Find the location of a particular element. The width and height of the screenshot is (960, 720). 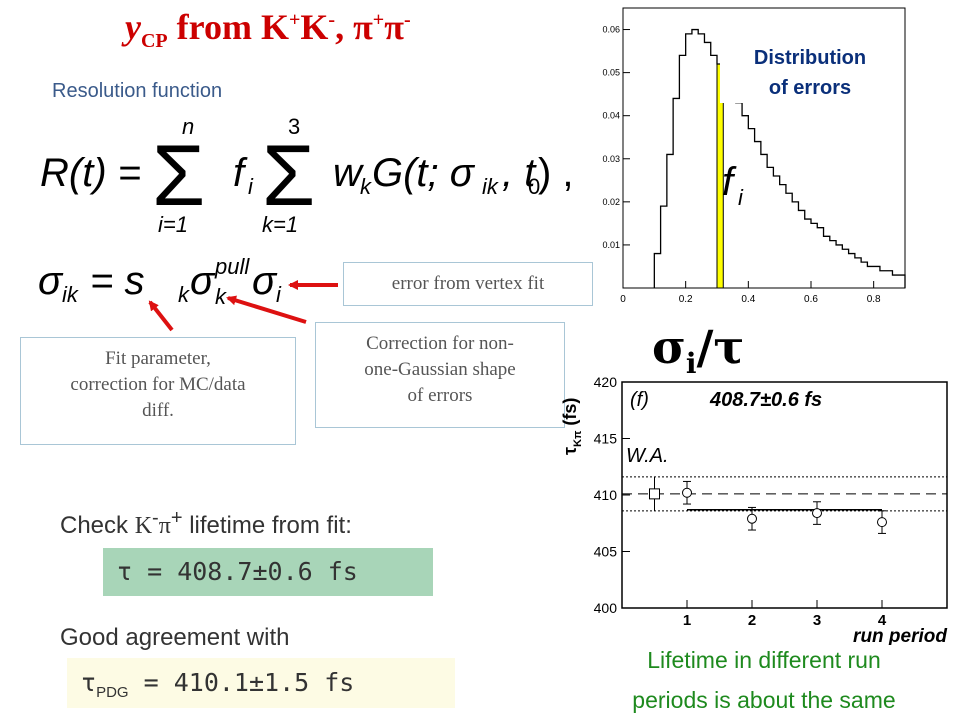

dist-label-line-1: Distribution is located at coordinates (810, 58).